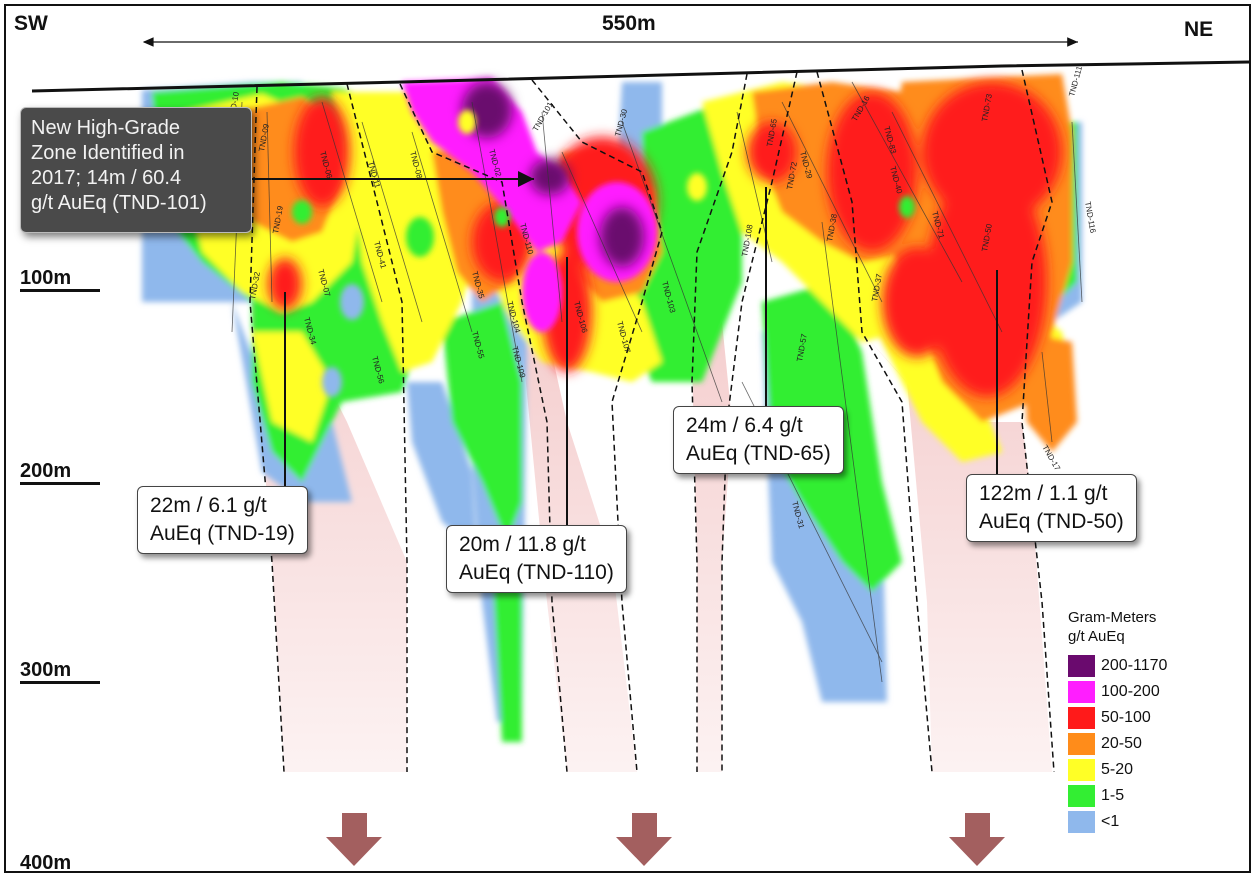  I want to click on callout-line: New High-Grade, so click(105, 128).